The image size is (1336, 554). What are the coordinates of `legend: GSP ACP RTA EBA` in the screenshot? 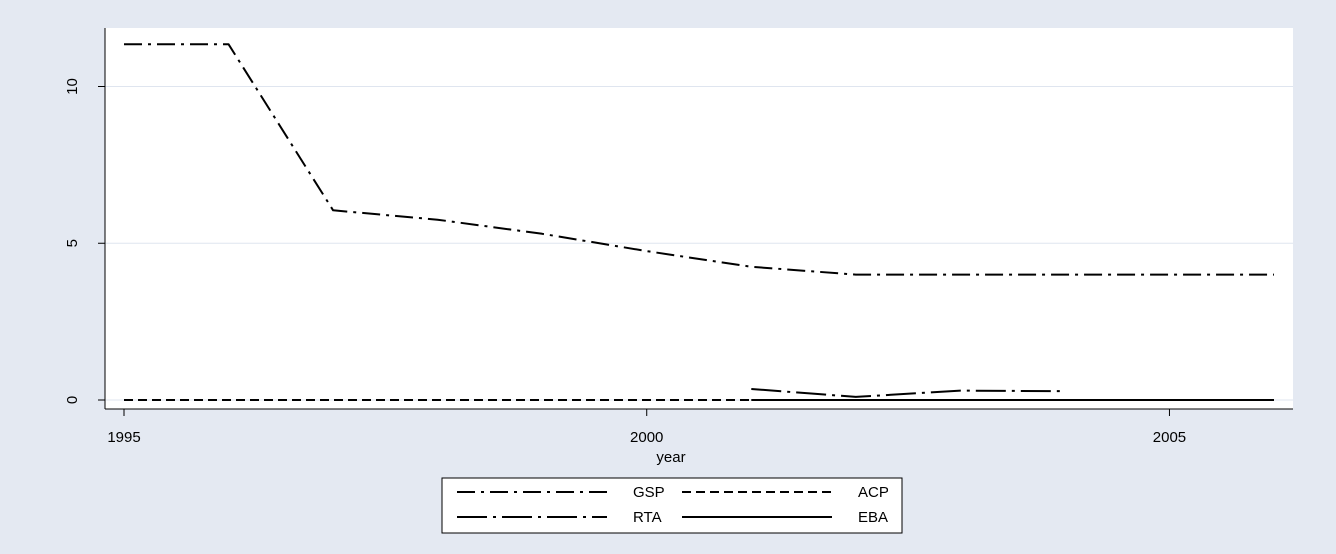 It's located at (672, 505).